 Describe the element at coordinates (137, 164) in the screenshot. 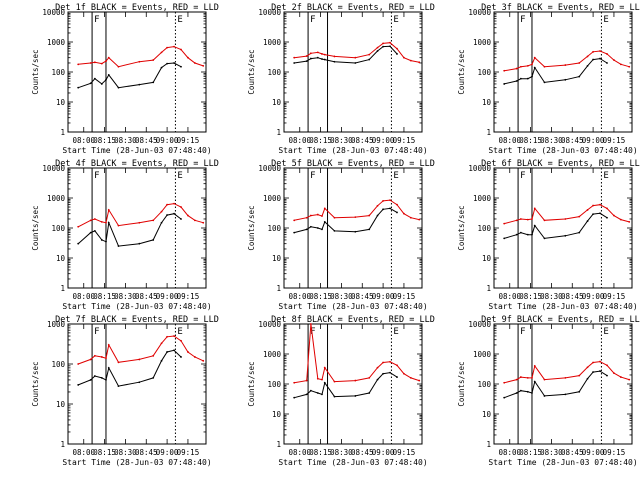

I see `panel-title: Det 4f BLACK = Events, RED = LLD` at that location.